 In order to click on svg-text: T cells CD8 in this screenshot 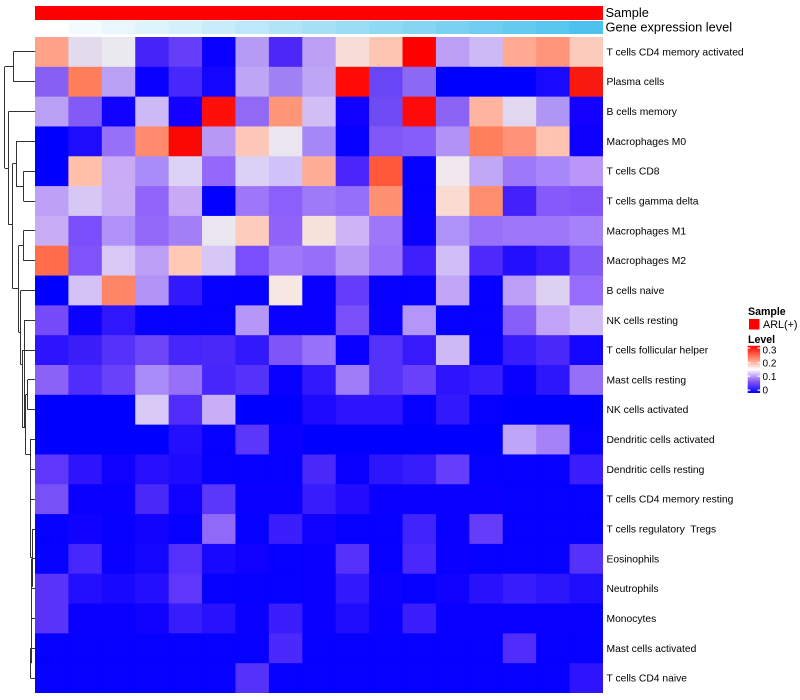, I will do `click(633, 172)`.